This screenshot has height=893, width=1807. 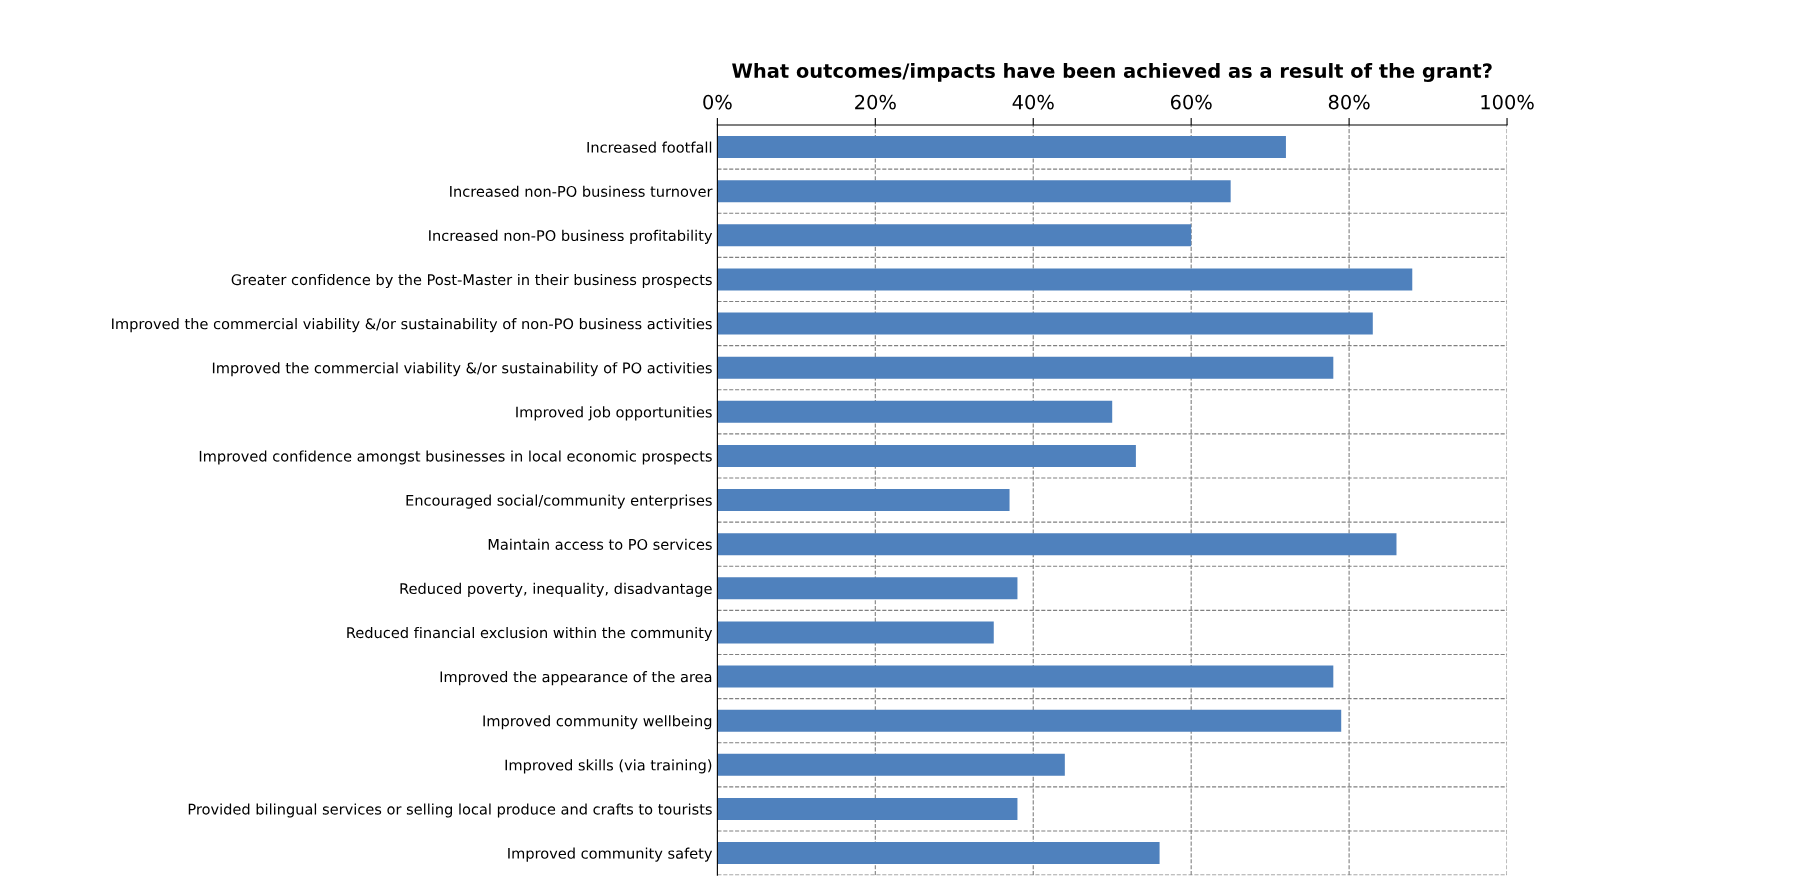 What do you see at coordinates (455, 457) in the screenshot?
I see `y-tick-label: Improved confidence amongst businesses in local economic prospects` at bounding box center [455, 457].